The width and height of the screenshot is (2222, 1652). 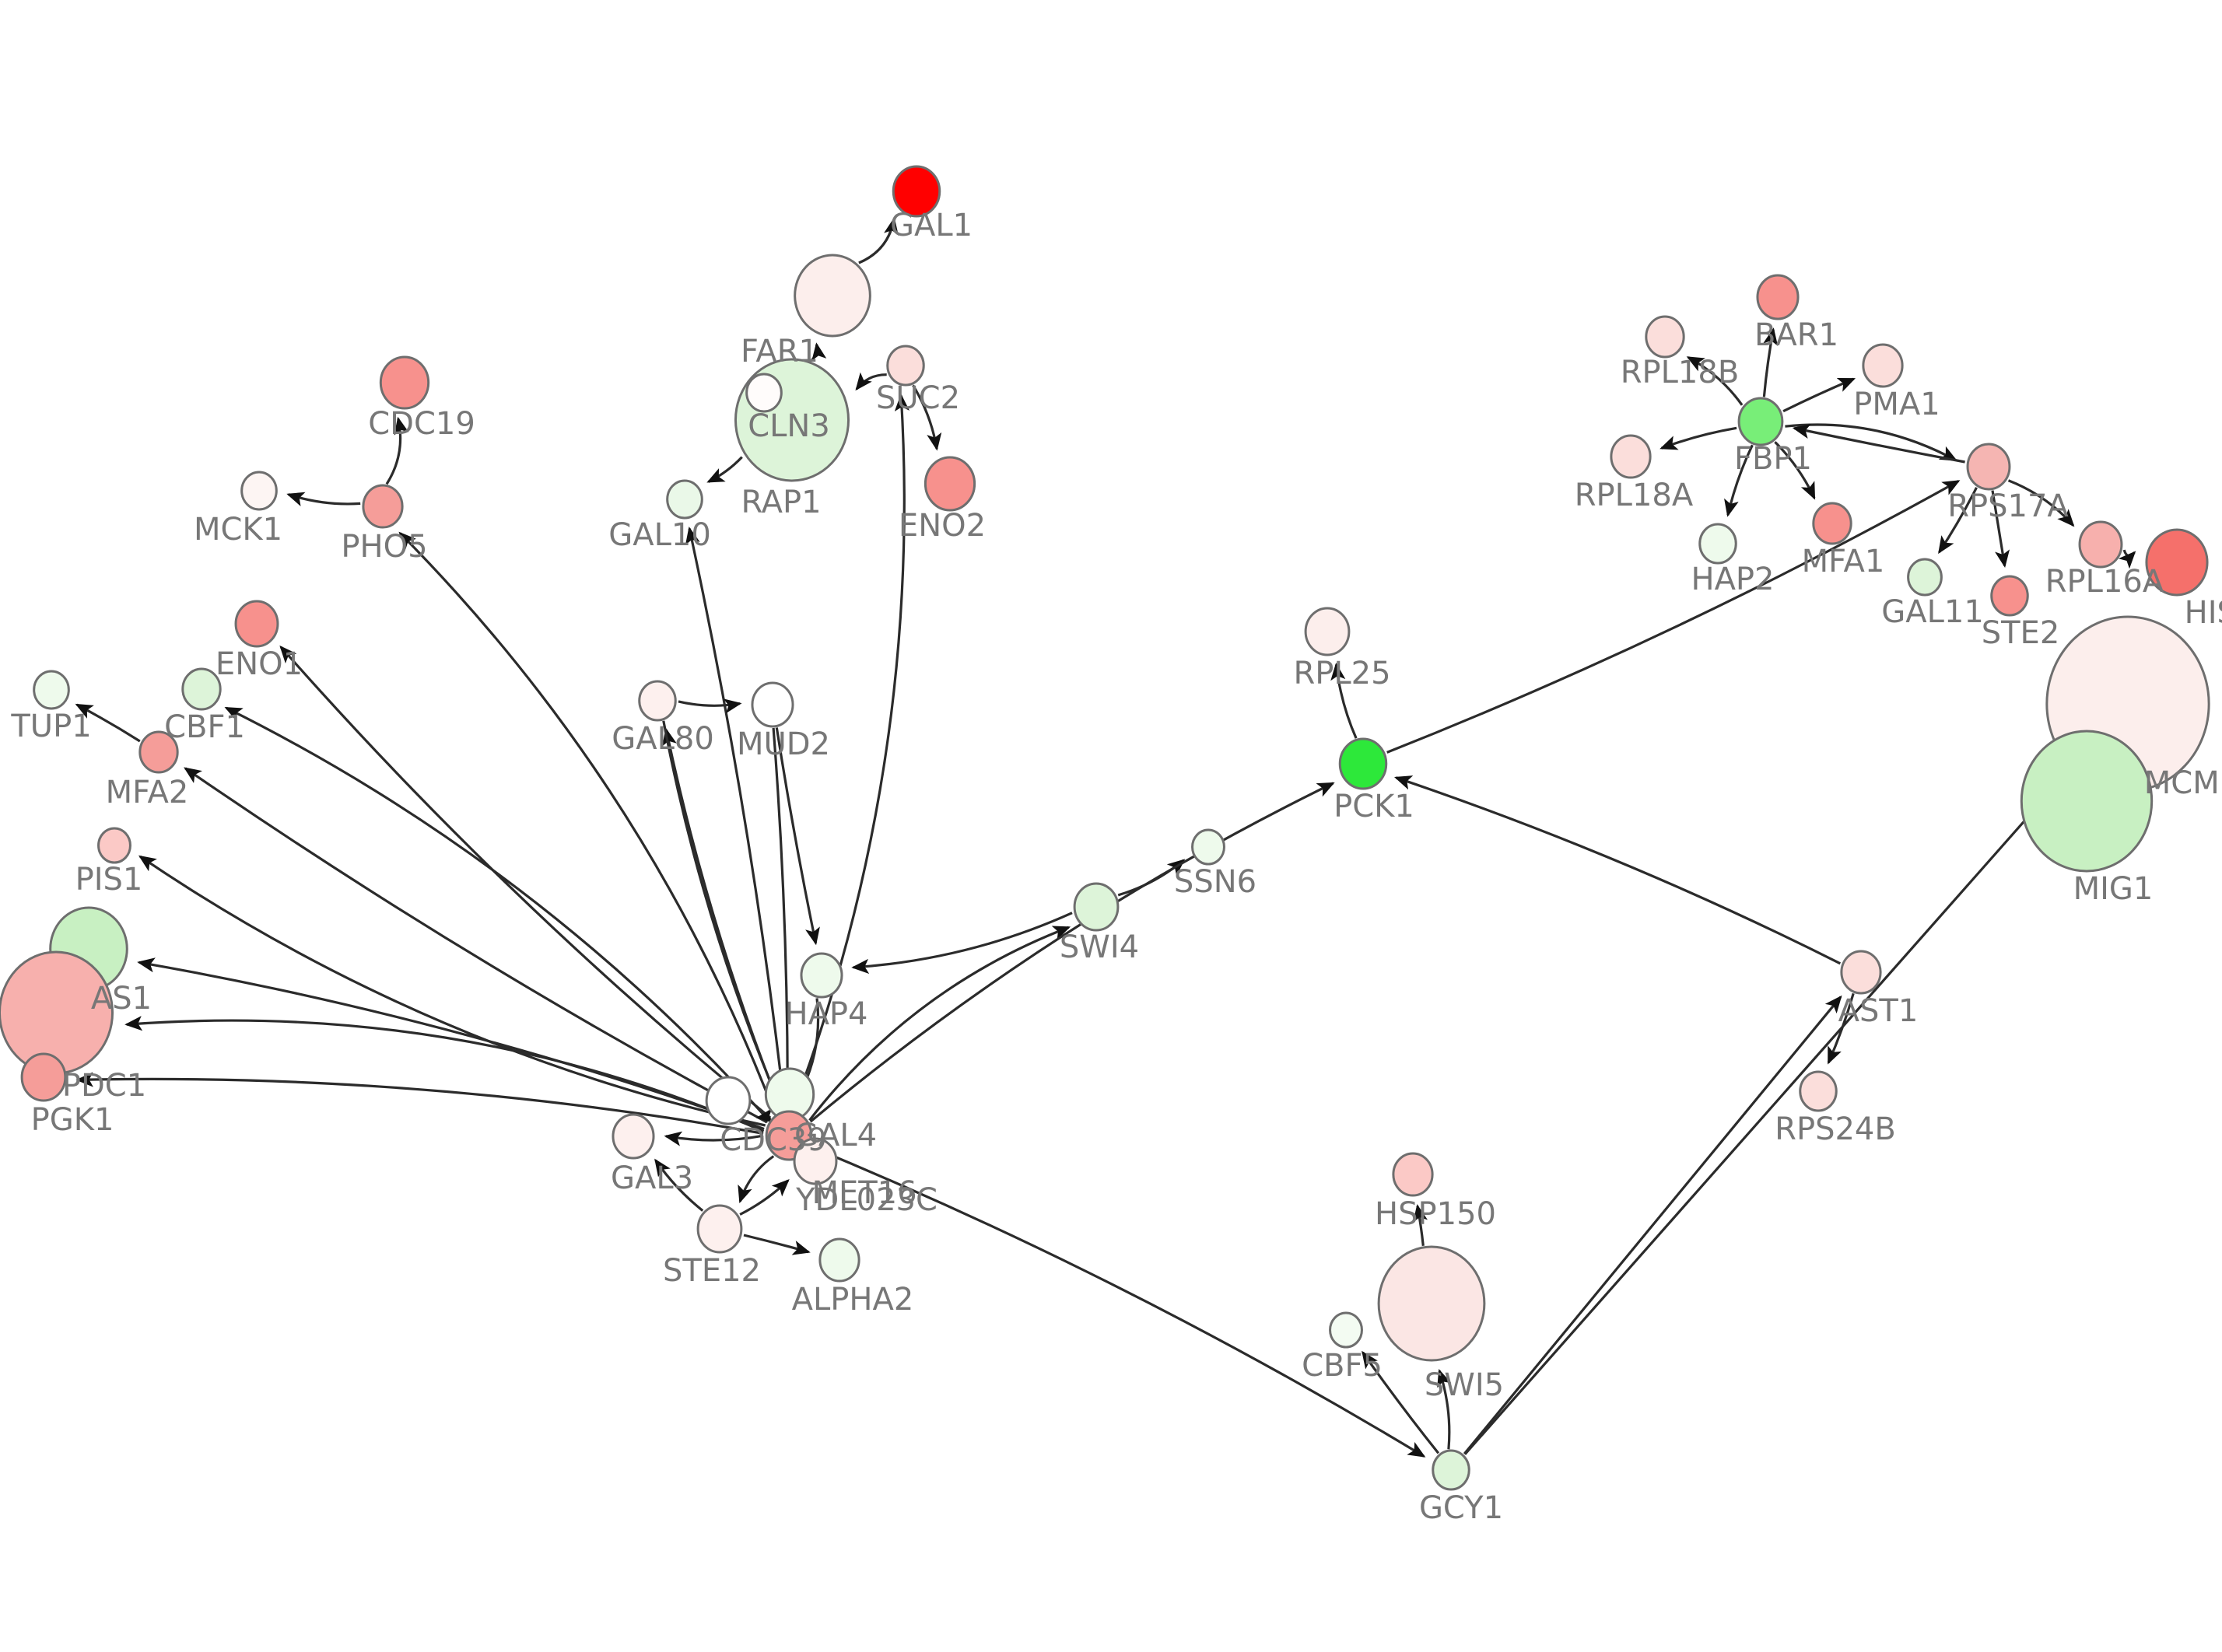 I want to click on node-gal80, so click(x=657, y=701).